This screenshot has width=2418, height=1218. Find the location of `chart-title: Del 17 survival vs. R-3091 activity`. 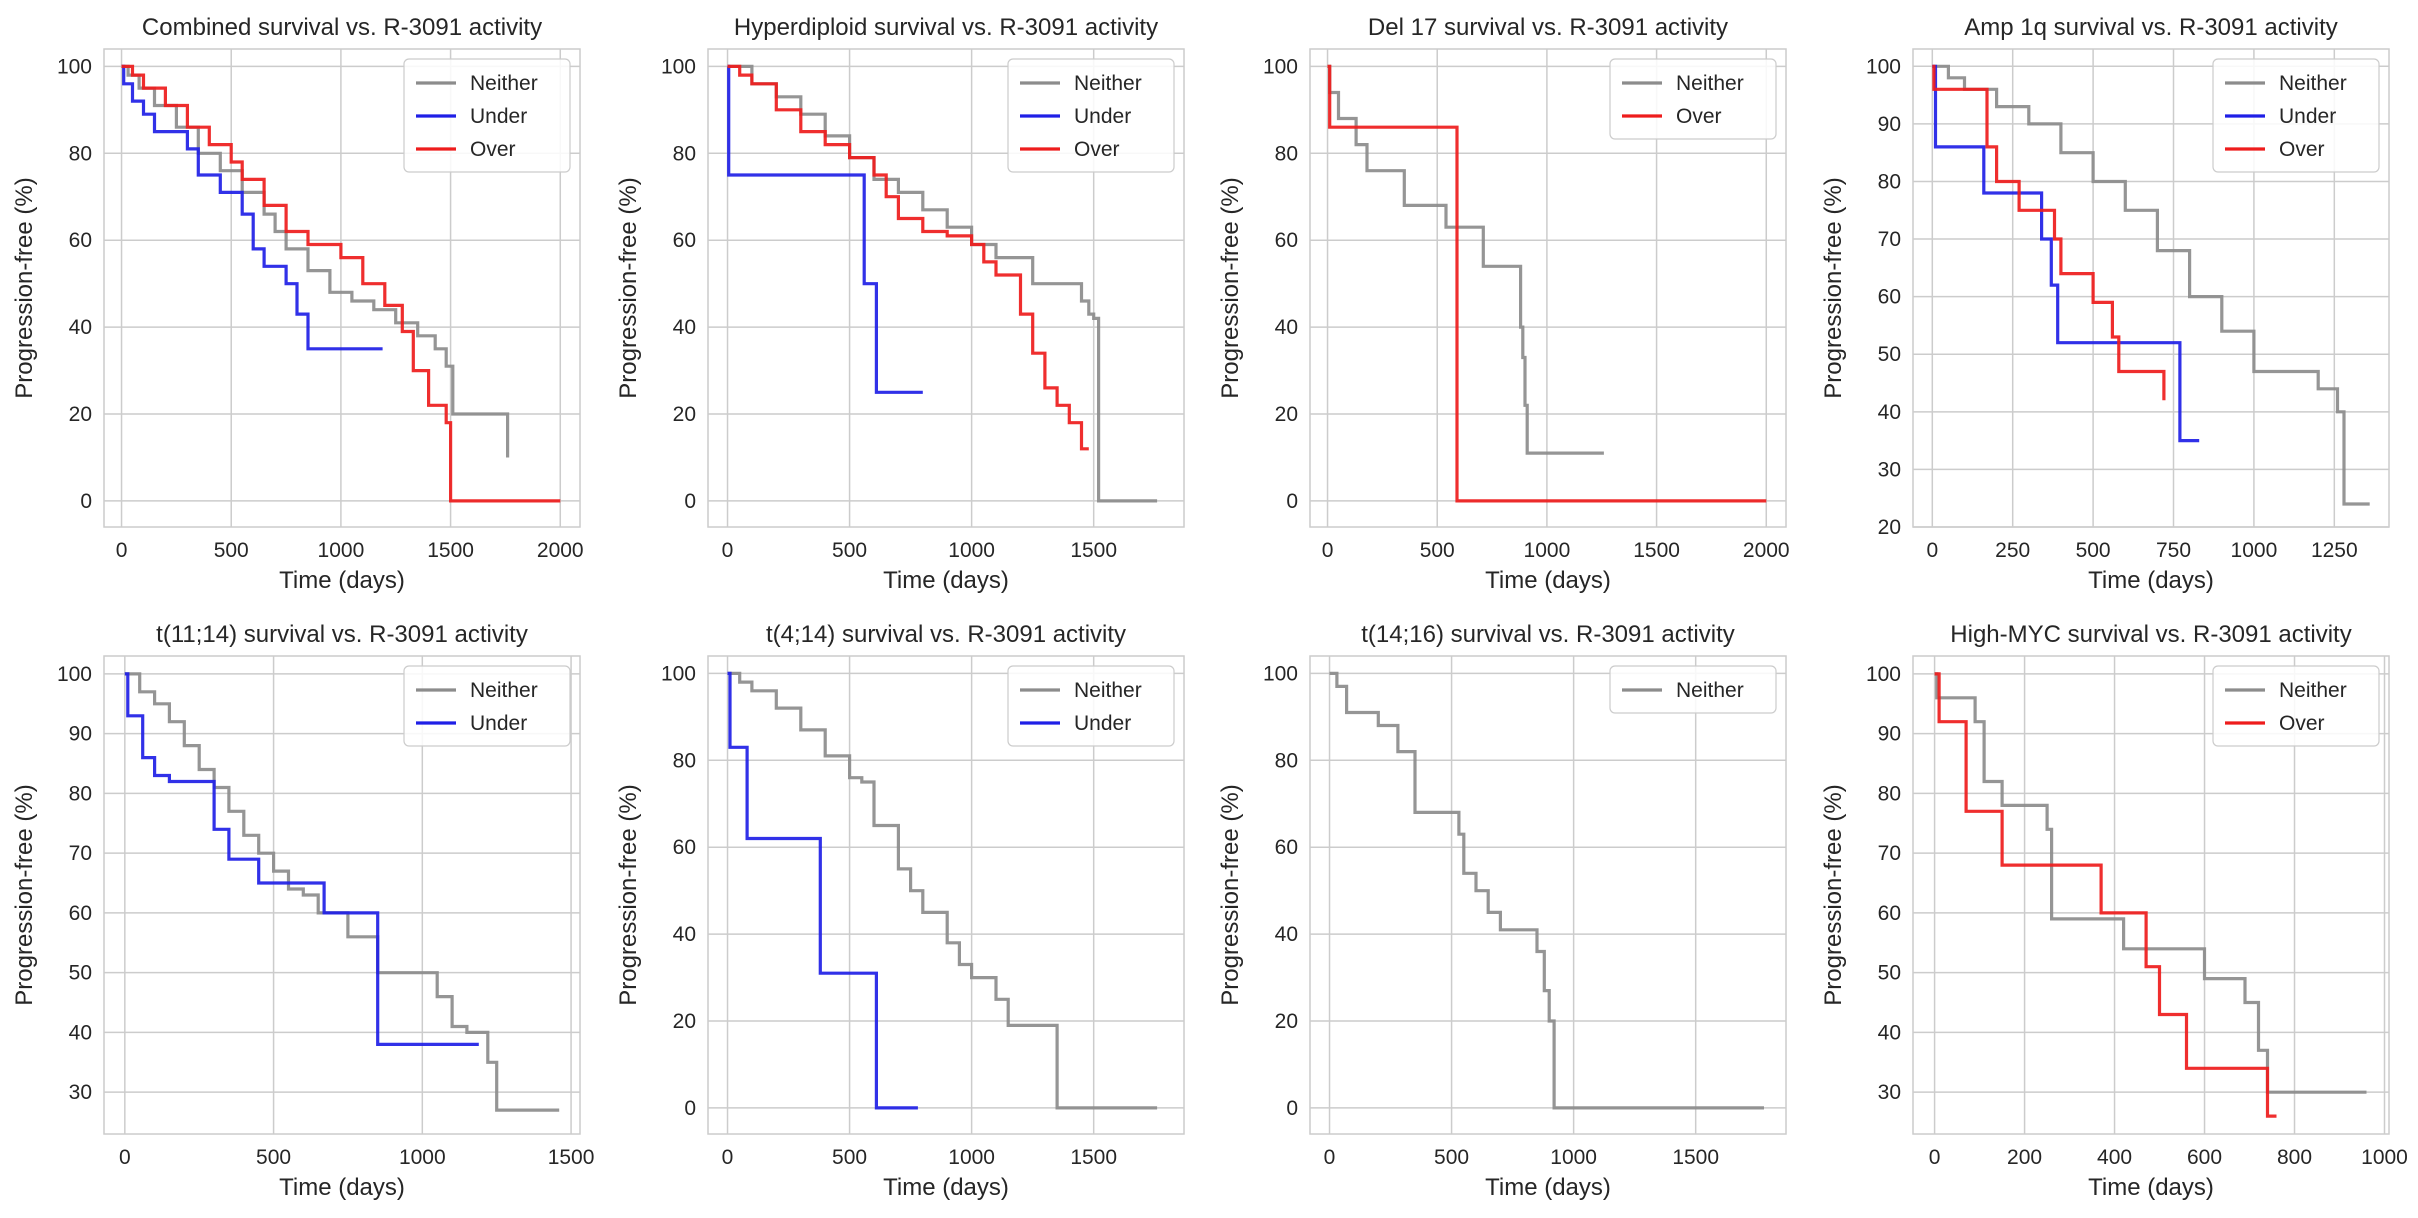

chart-title: Del 17 survival vs. R-3091 activity is located at coordinates (1548, 27).